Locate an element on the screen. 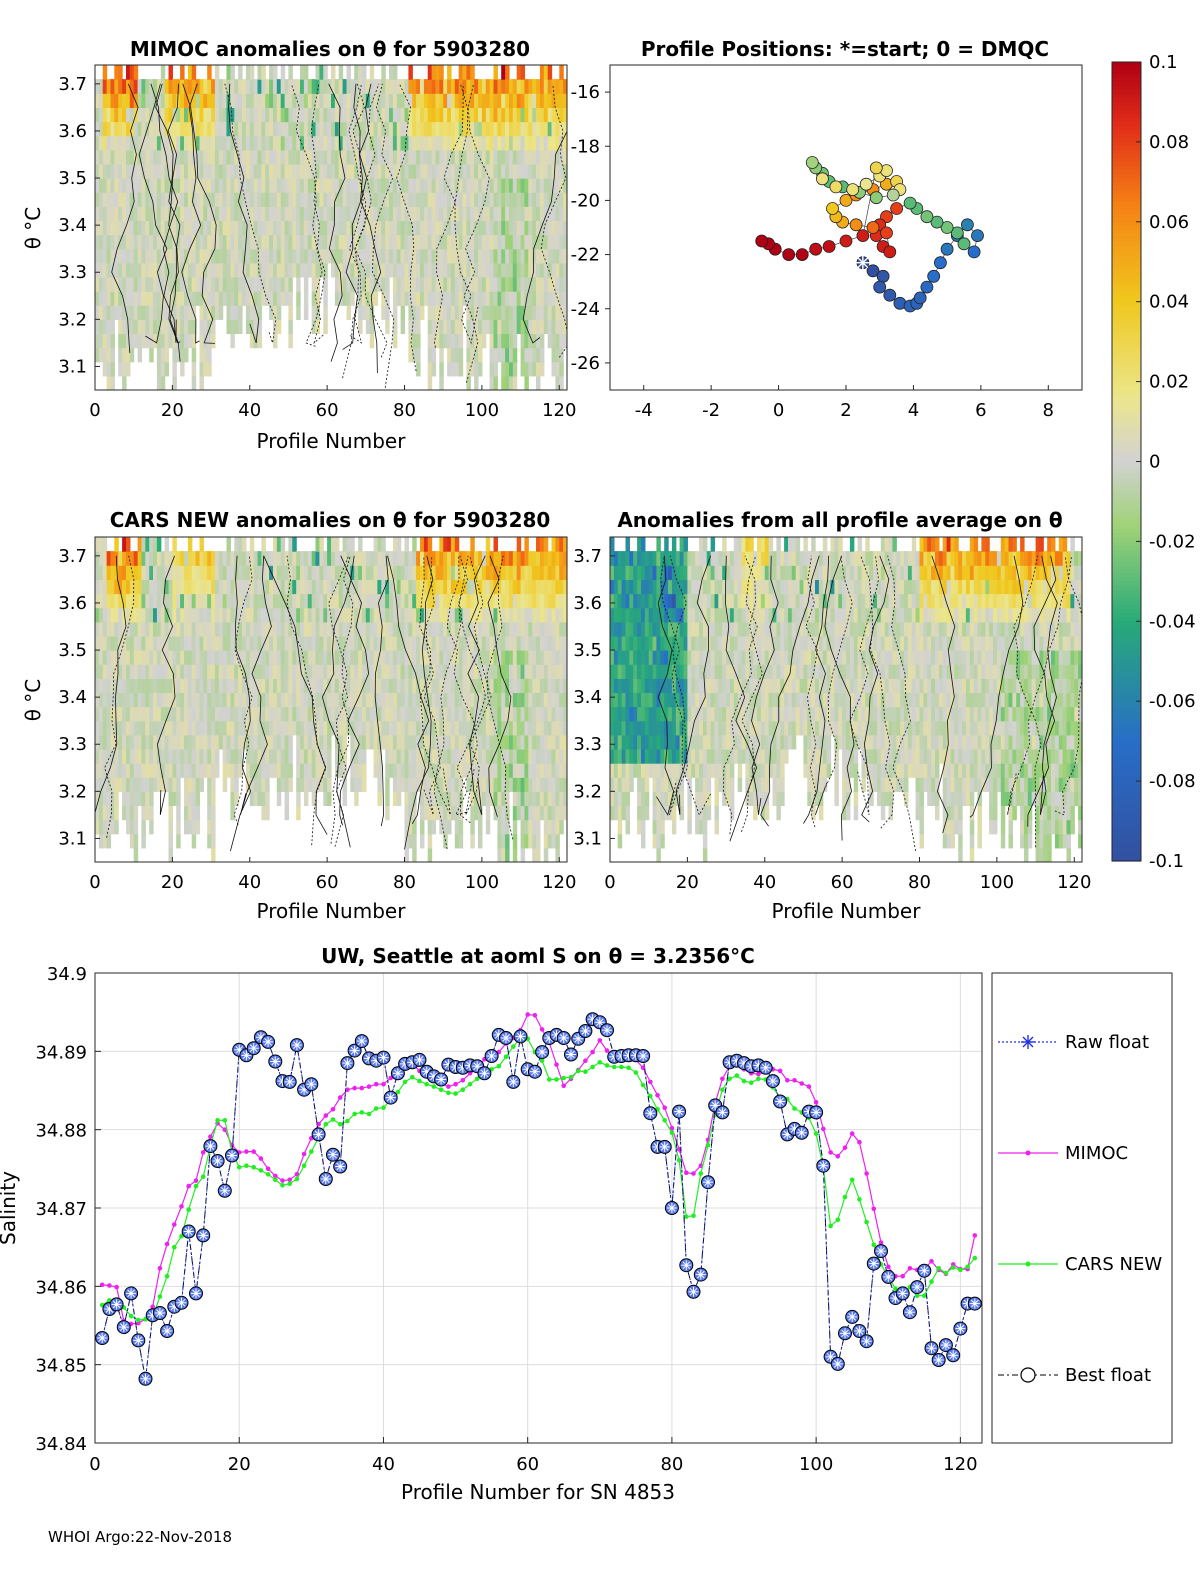 The height and width of the screenshot is (1575, 1200). mimoc-title: MIMOC anomalies on θ for 5903280 is located at coordinates (330, 49).